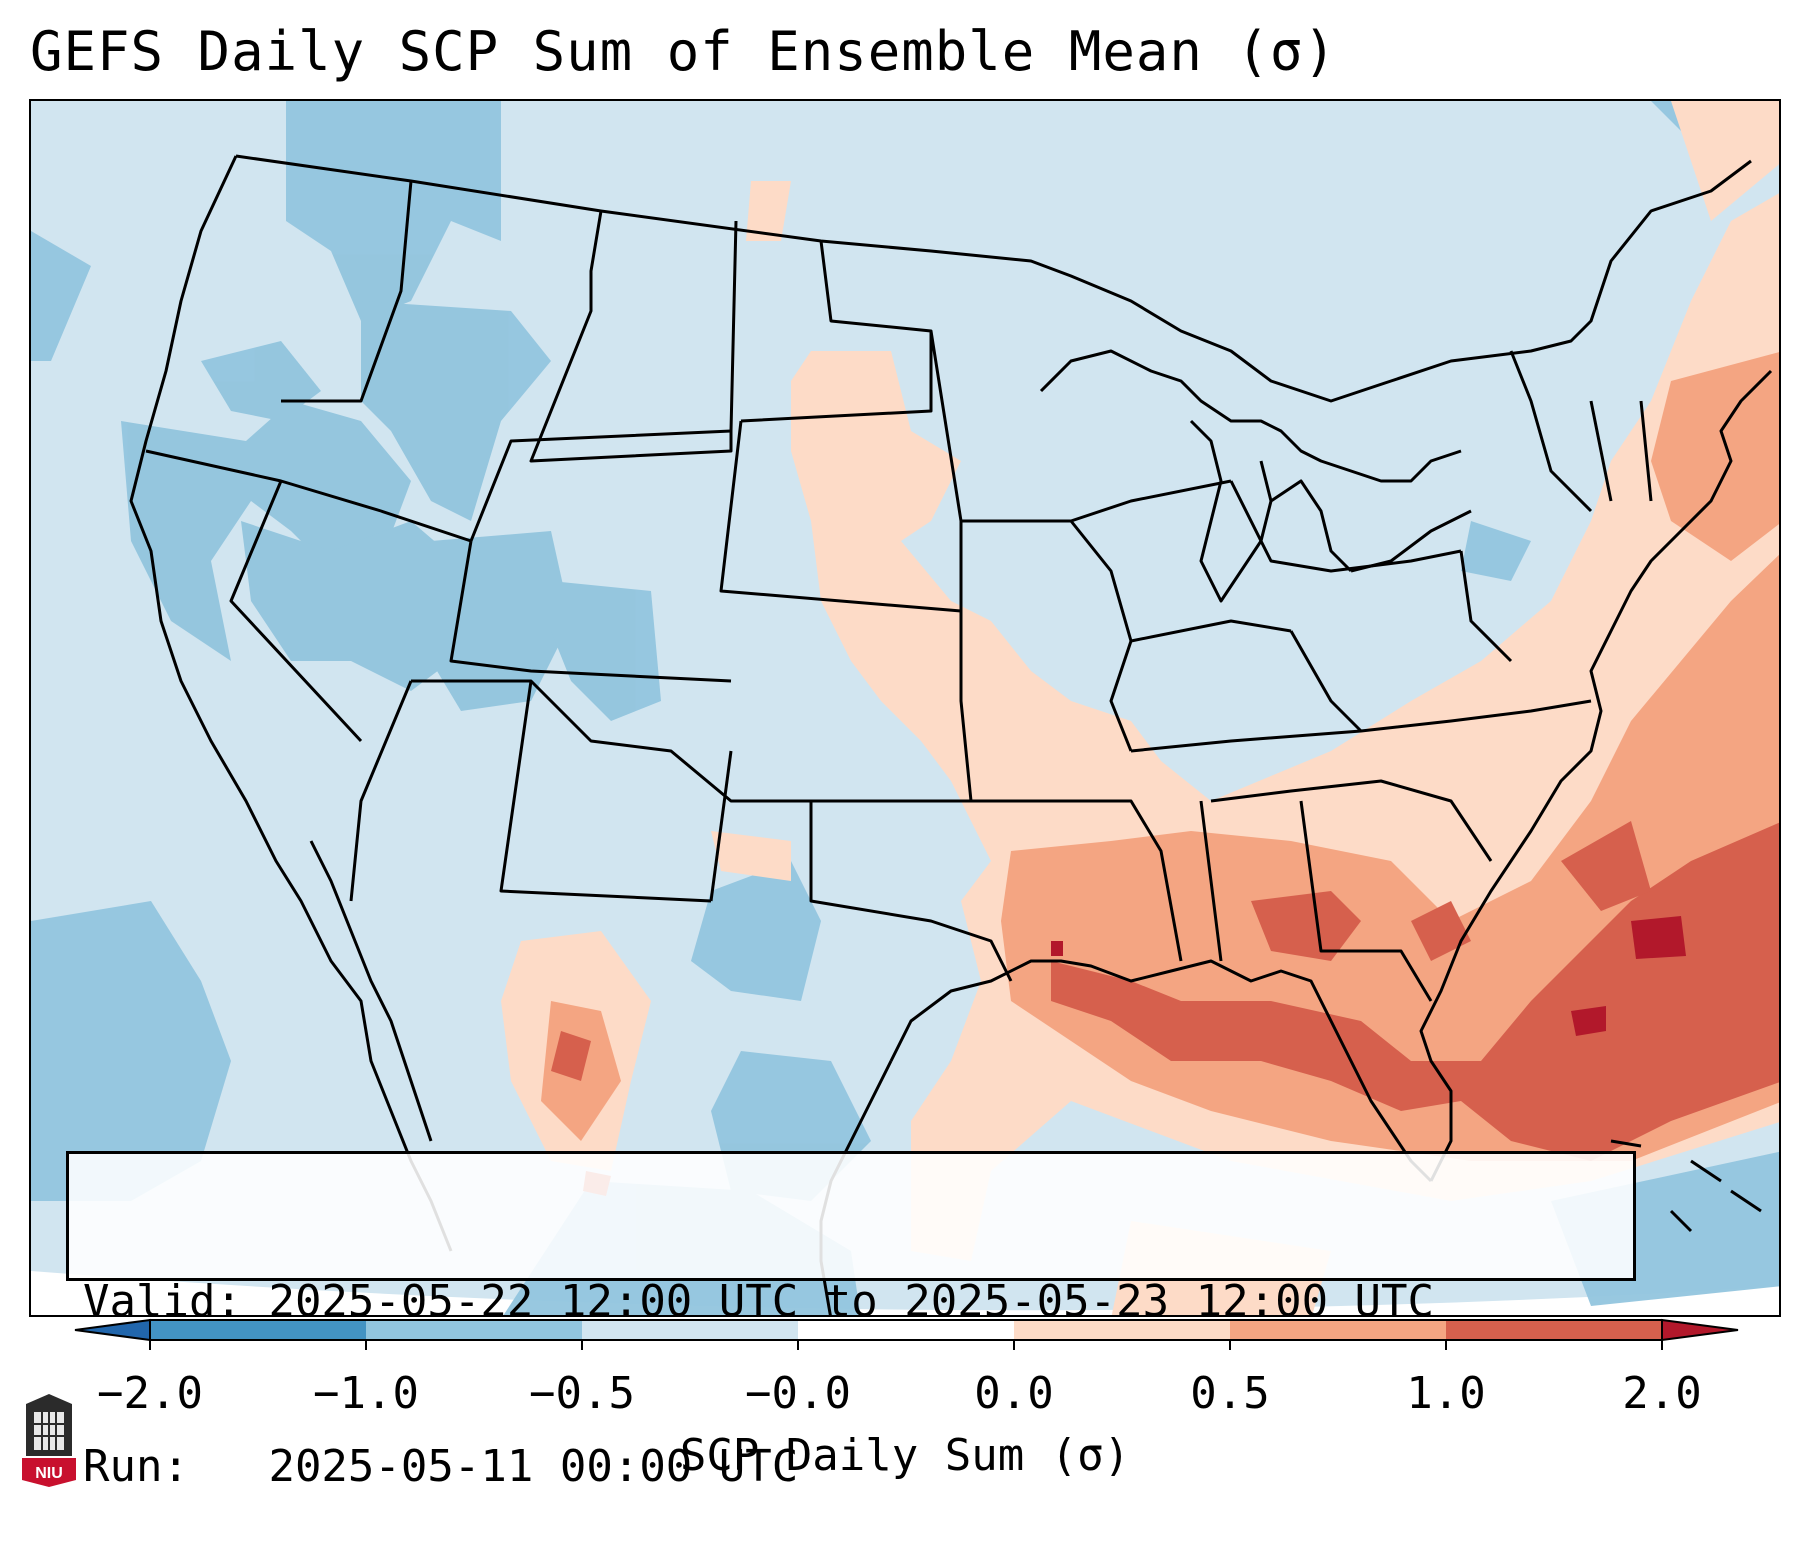 This screenshot has height=1549, width=1803. What do you see at coordinates (905, 1455) in the screenshot?
I see `colorbar-label: SCP Daily Sum (σ)` at bounding box center [905, 1455].